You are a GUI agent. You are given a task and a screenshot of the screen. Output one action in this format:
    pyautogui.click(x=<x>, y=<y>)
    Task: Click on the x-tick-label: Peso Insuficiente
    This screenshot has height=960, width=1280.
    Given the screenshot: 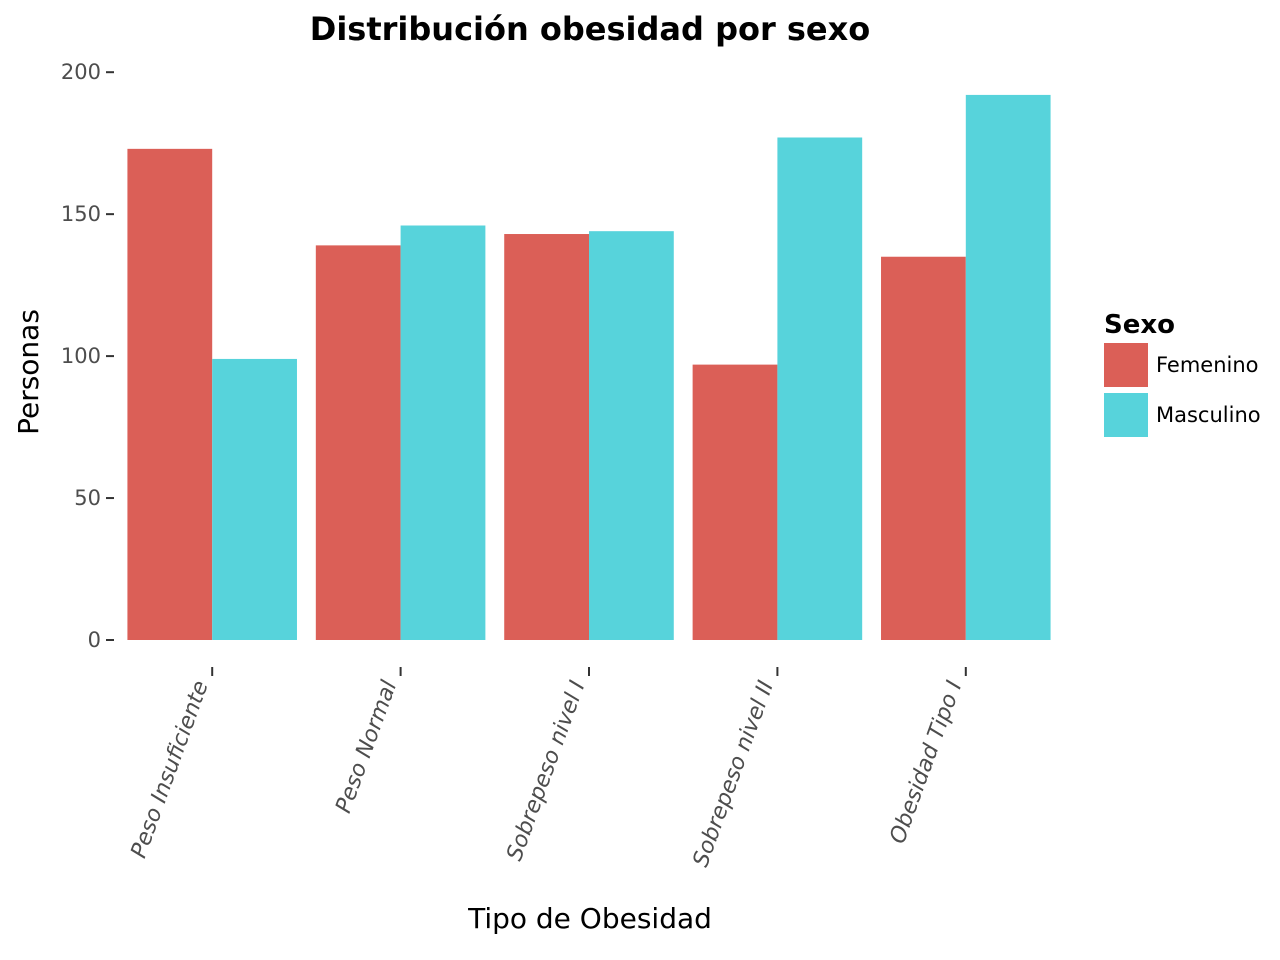 What is the action you would take?
    pyautogui.click(x=170, y=770)
    